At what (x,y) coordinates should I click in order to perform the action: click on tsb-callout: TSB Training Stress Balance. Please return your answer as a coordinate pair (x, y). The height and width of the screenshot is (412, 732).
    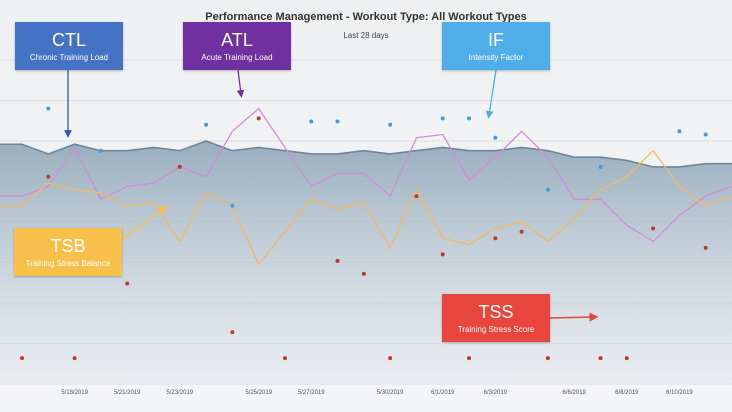
    Looking at the image, I should click on (68, 252).